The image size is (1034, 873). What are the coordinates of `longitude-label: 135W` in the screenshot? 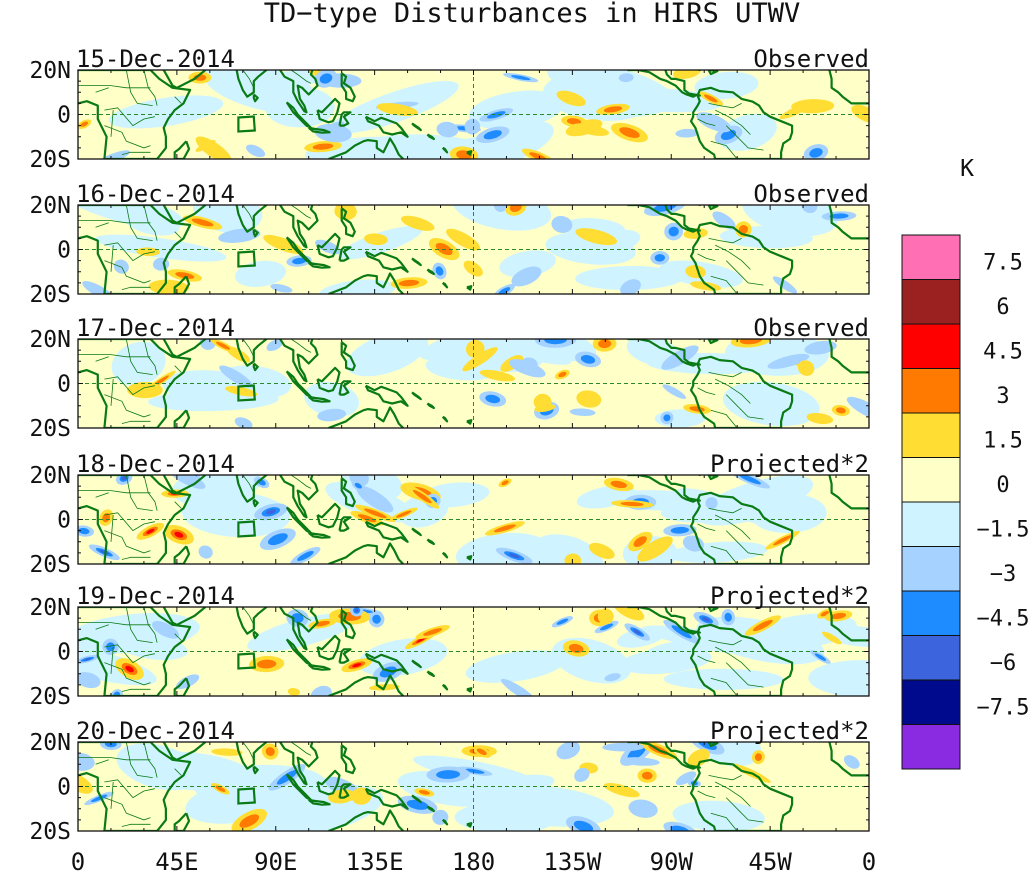 It's located at (572, 860).